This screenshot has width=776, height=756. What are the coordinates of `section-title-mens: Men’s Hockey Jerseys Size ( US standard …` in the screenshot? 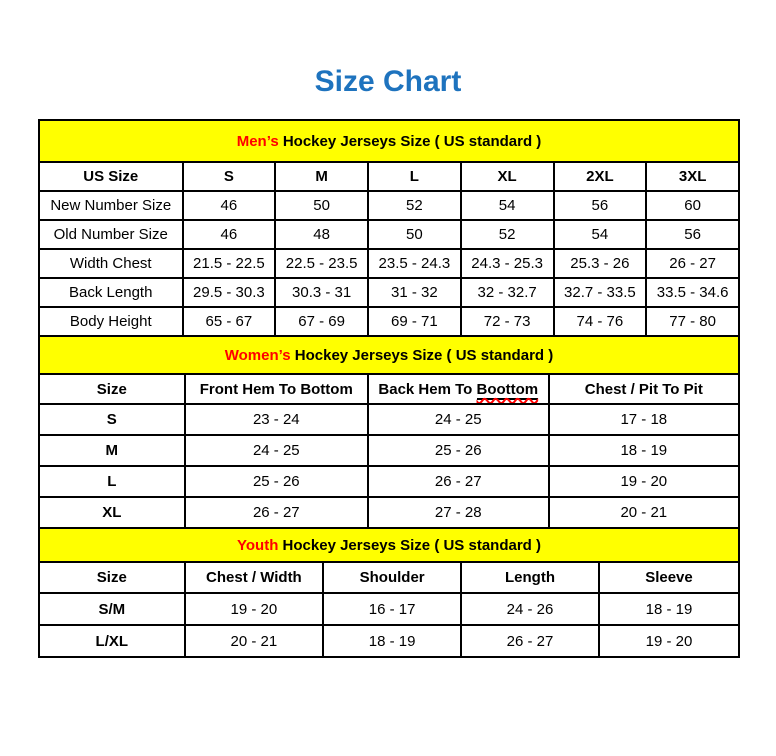 It's located at (389, 141).